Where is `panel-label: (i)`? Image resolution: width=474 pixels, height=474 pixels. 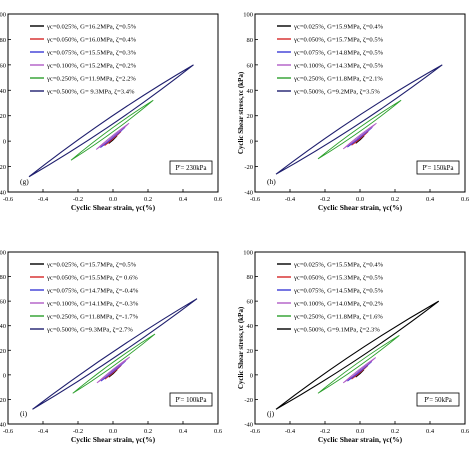 panel-label: (i) is located at coordinates (24, 413).